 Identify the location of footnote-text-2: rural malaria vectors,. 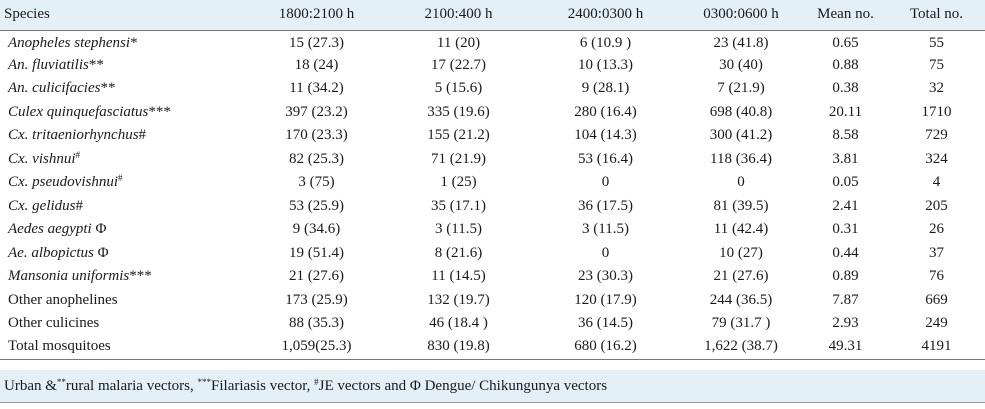
(131, 386).